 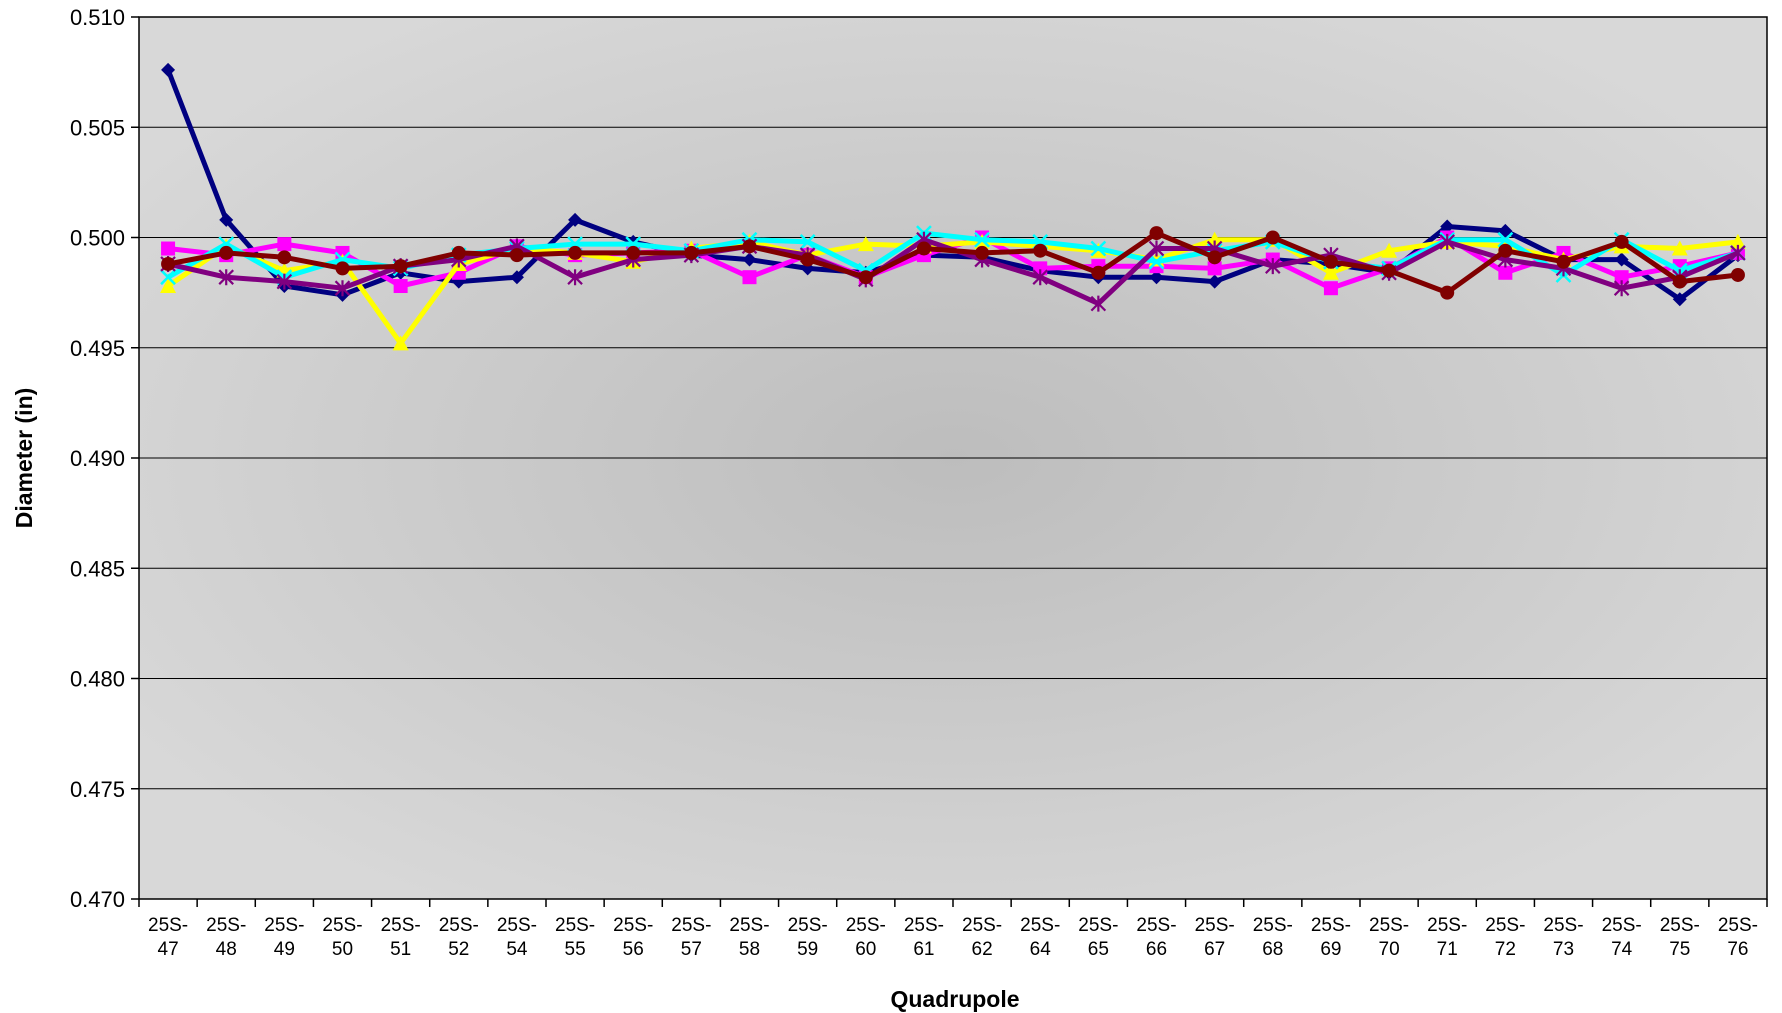 I want to click on x-tick-label: 25S-57, so click(x=691, y=937).